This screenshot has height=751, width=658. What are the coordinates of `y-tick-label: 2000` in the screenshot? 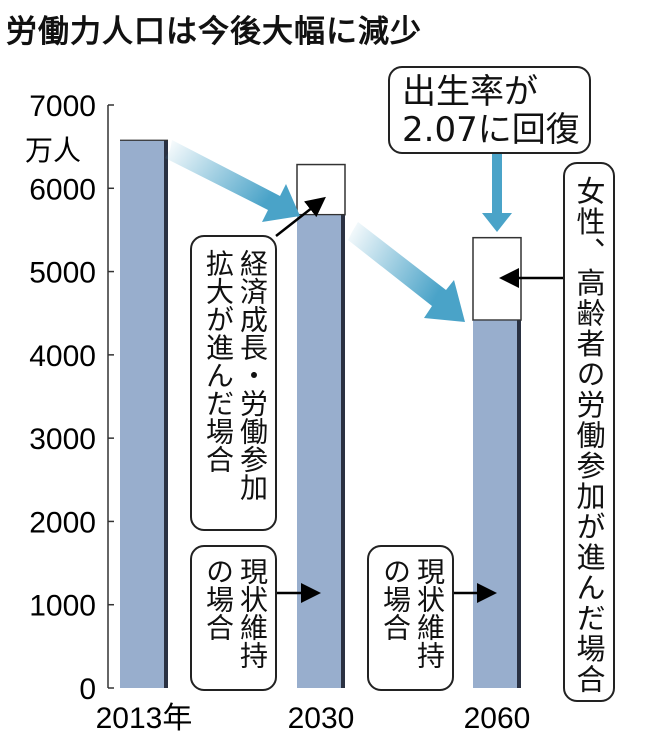 It's located at (62, 522).